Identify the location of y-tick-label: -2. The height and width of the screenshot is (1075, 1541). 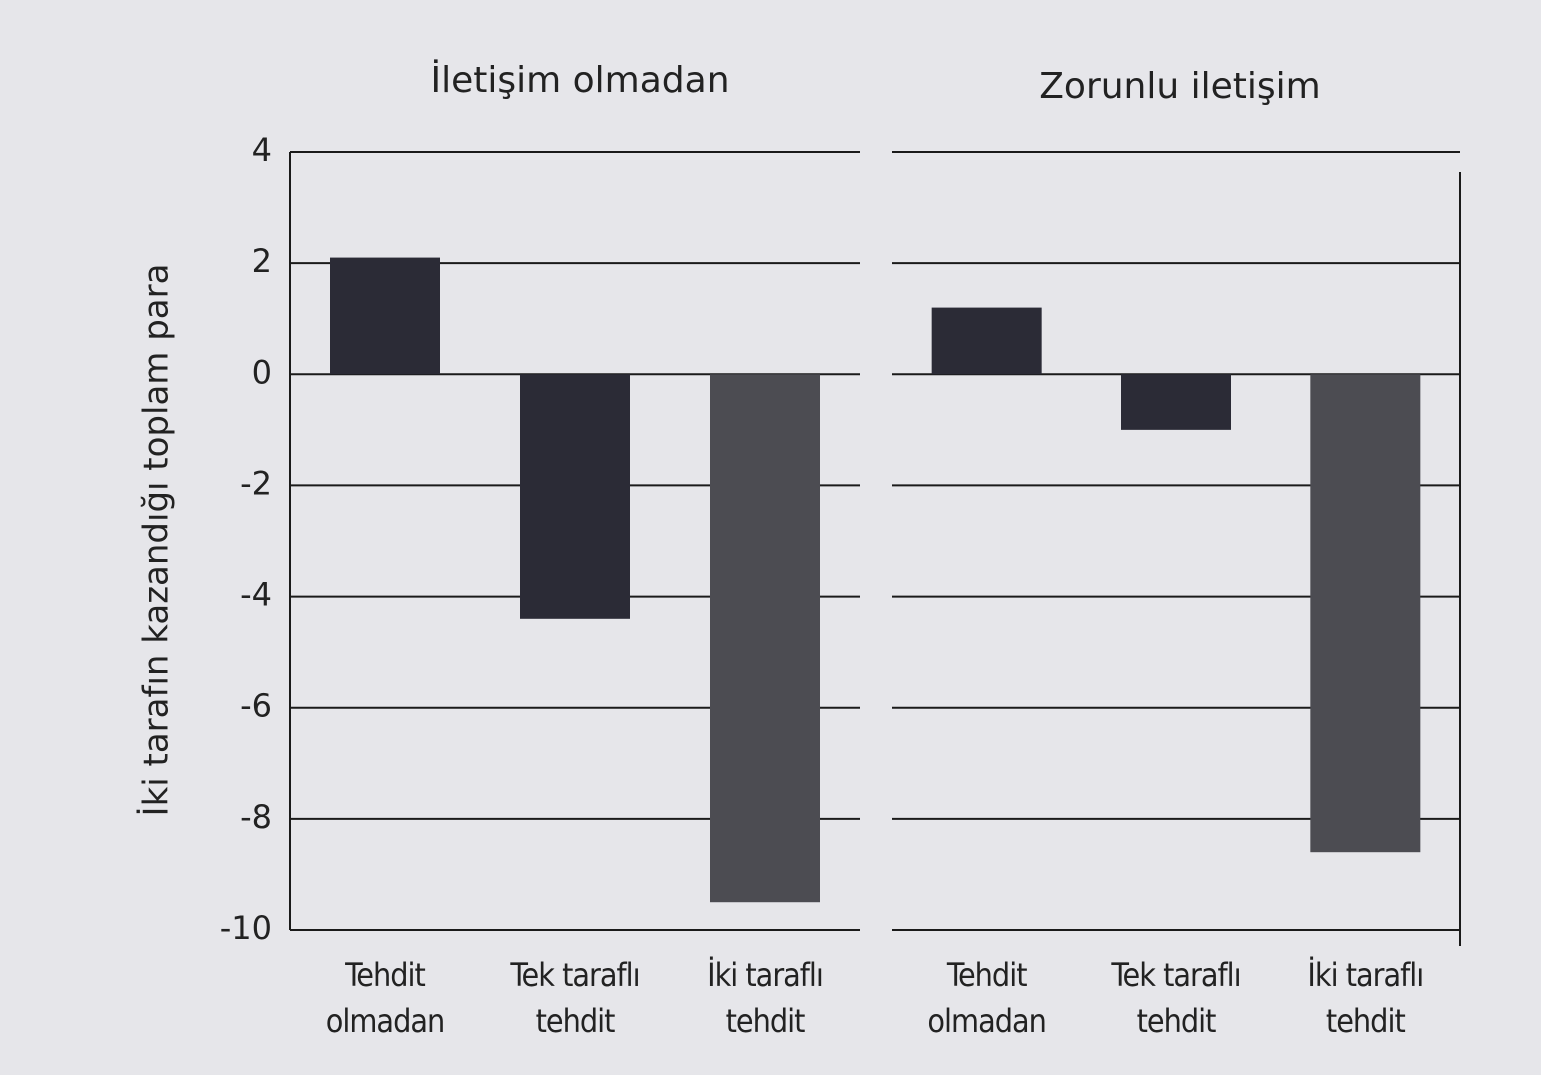
(256, 483).